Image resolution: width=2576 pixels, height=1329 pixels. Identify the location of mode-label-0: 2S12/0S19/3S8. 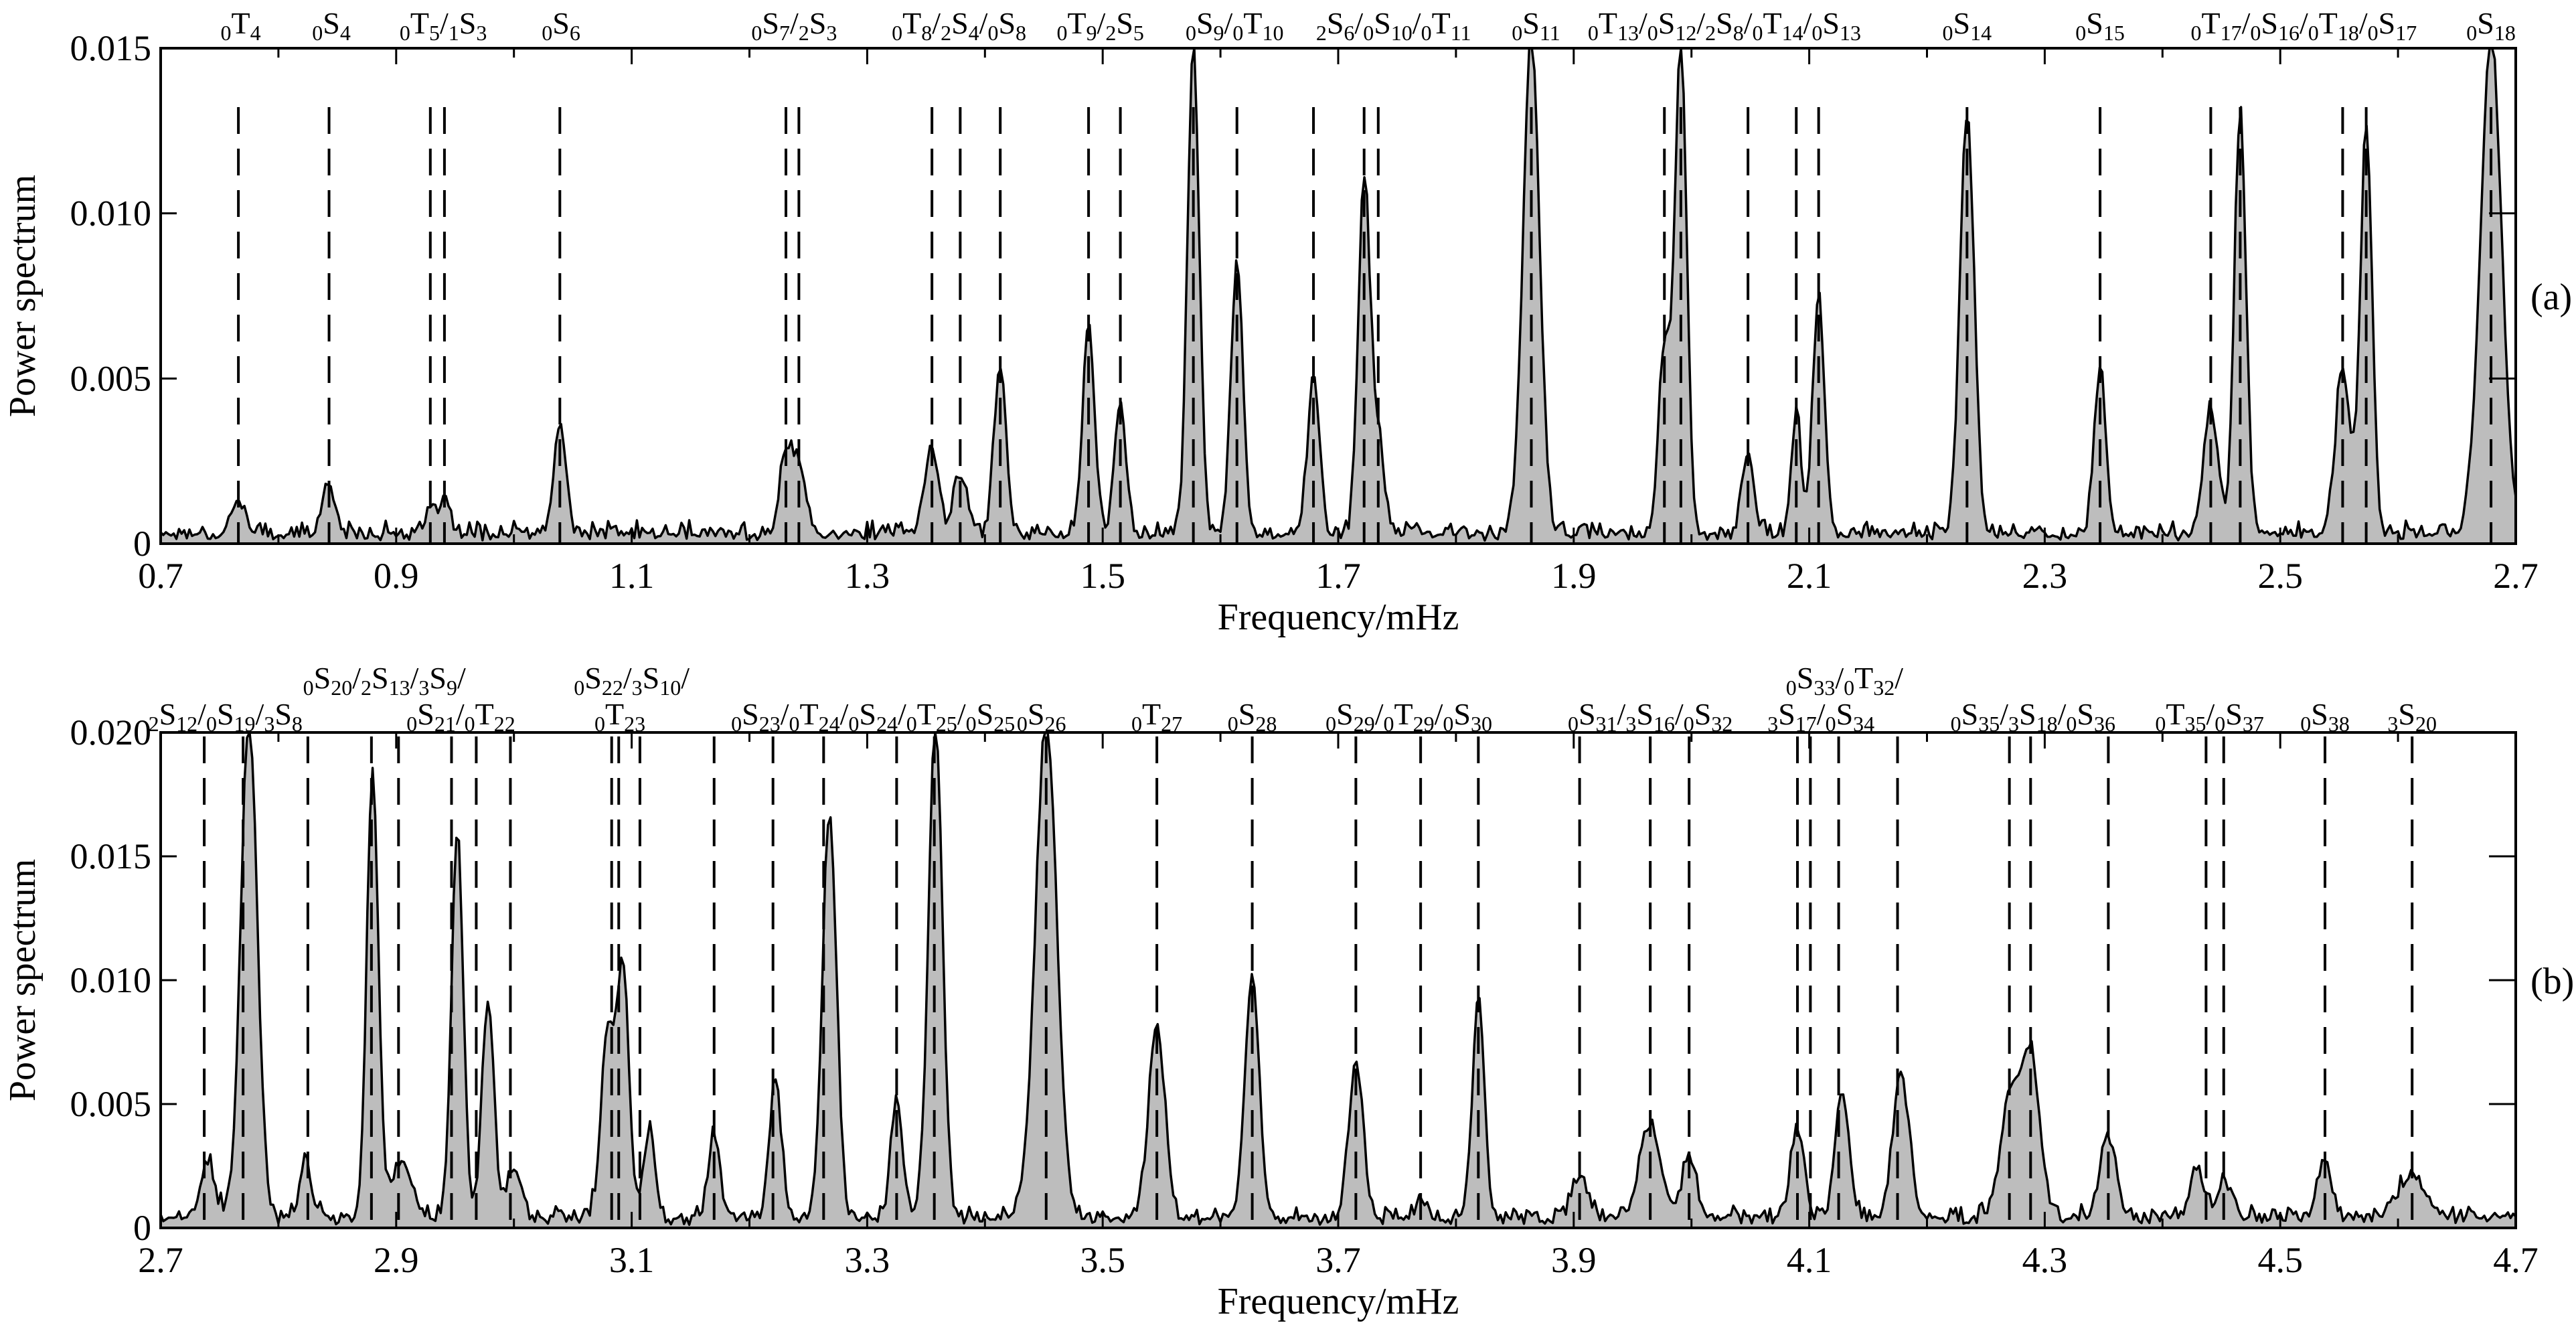
(226, 717).